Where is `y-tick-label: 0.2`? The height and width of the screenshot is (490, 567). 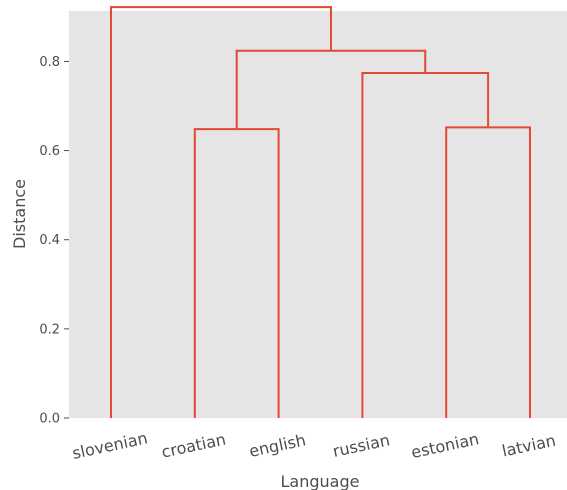 y-tick-label: 0.2 is located at coordinates (49, 329).